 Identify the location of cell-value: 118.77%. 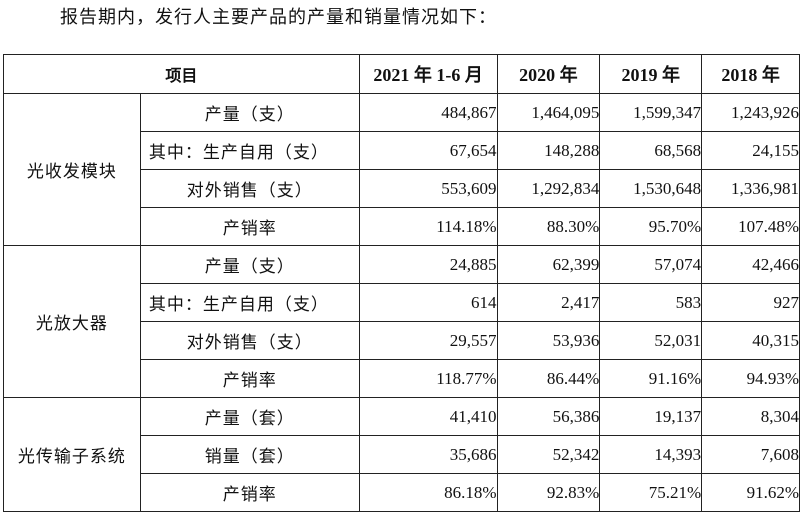
(428, 378).